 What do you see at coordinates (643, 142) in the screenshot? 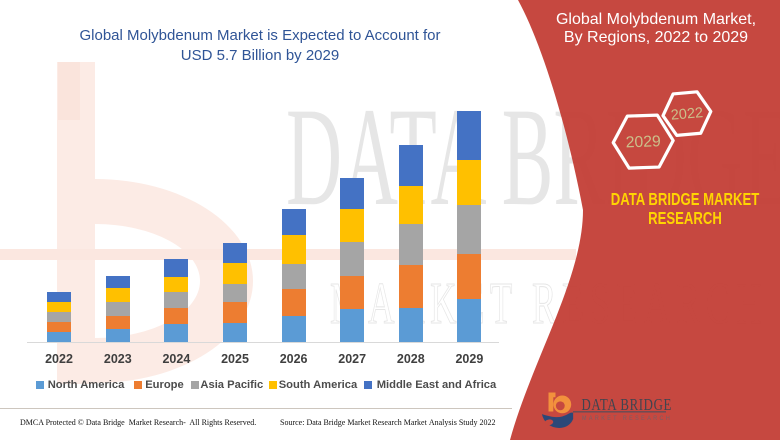
I see `svg-text: 2029` at bounding box center [643, 142].